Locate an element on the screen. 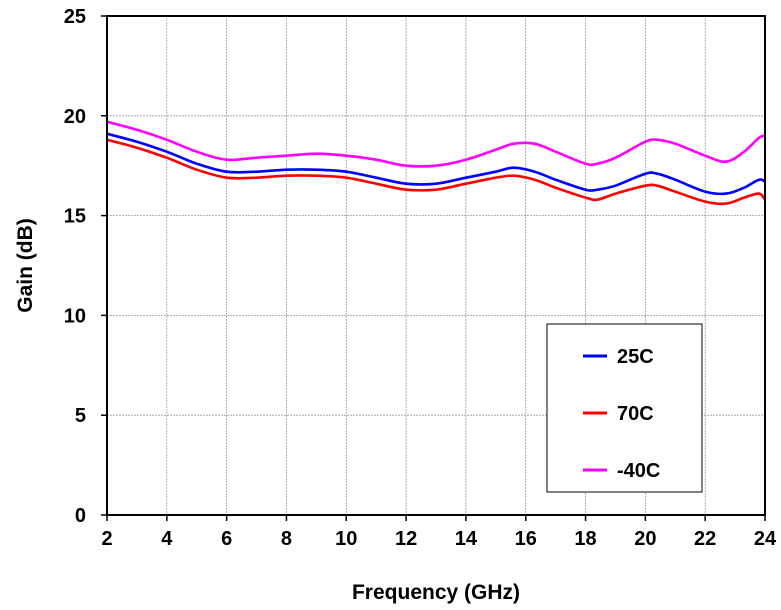  legend-label: -40C is located at coordinates (638, 471).